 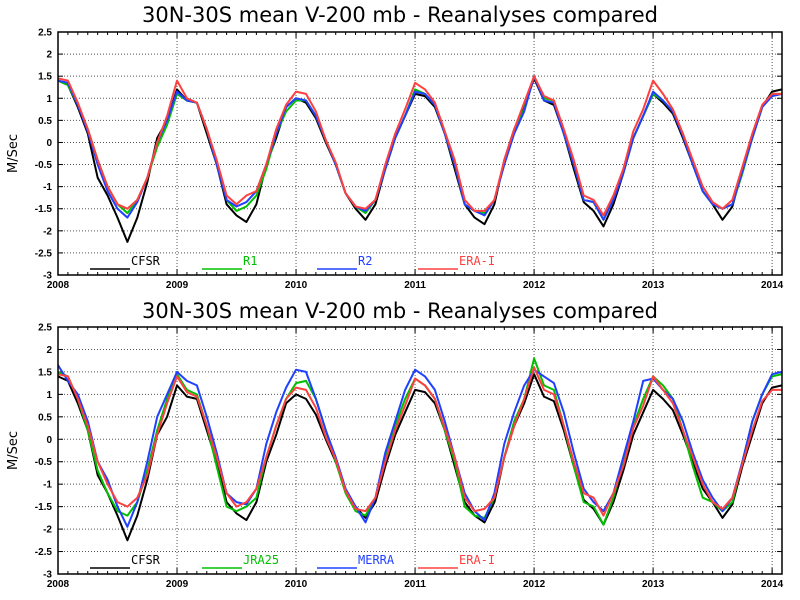 I want to click on legend-label-r1: R1, so click(x=250, y=261).